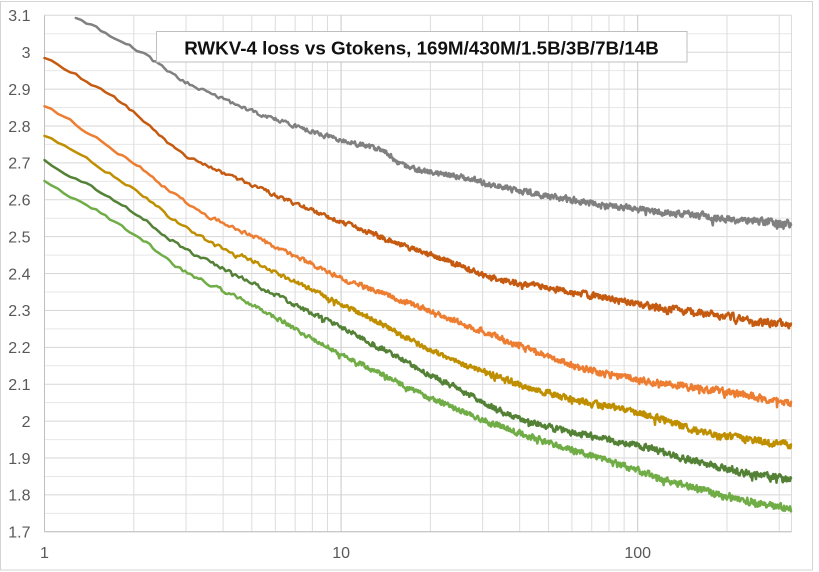 This screenshot has width=819, height=572. I want to click on svg-text: 1, so click(44, 553).